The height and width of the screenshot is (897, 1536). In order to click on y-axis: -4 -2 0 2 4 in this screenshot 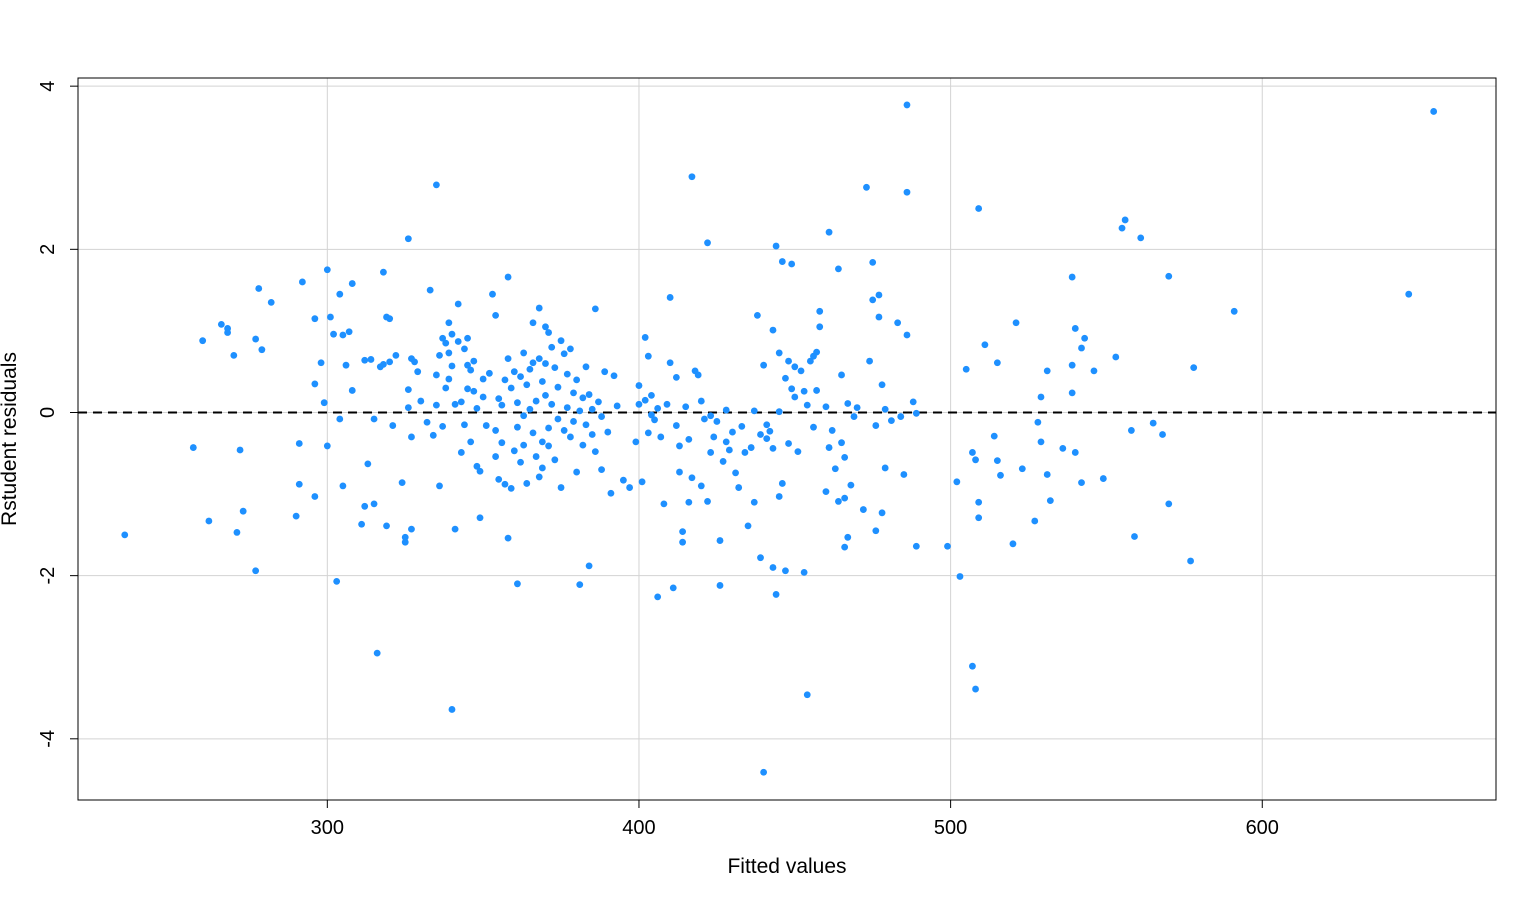, I will do `click(57, 414)`.